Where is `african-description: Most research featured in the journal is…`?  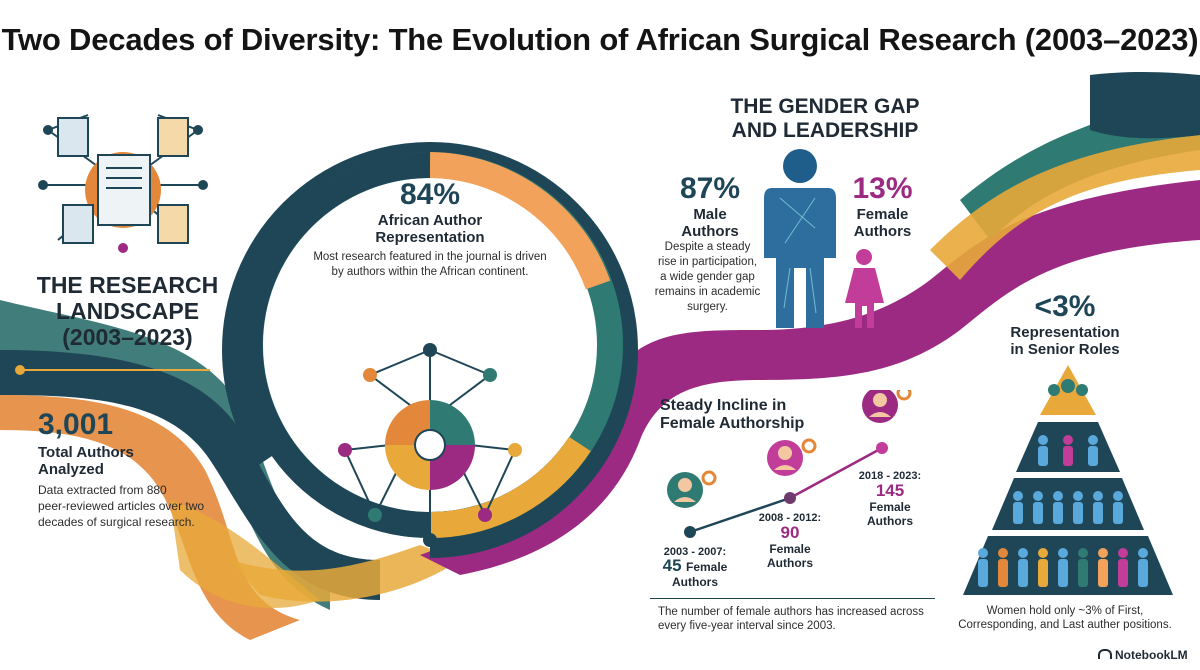
african-description: Most research featured in the journal is… is located at coordinates (430, 265).